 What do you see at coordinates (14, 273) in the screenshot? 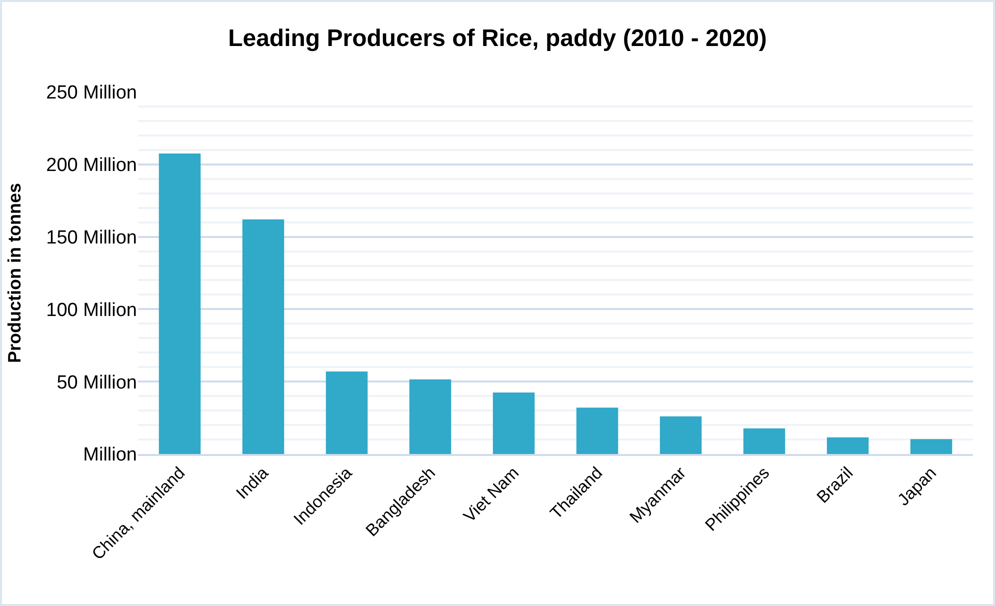
I see `y-axis-title: Production in tonnes` at bounding box center [14, 273].